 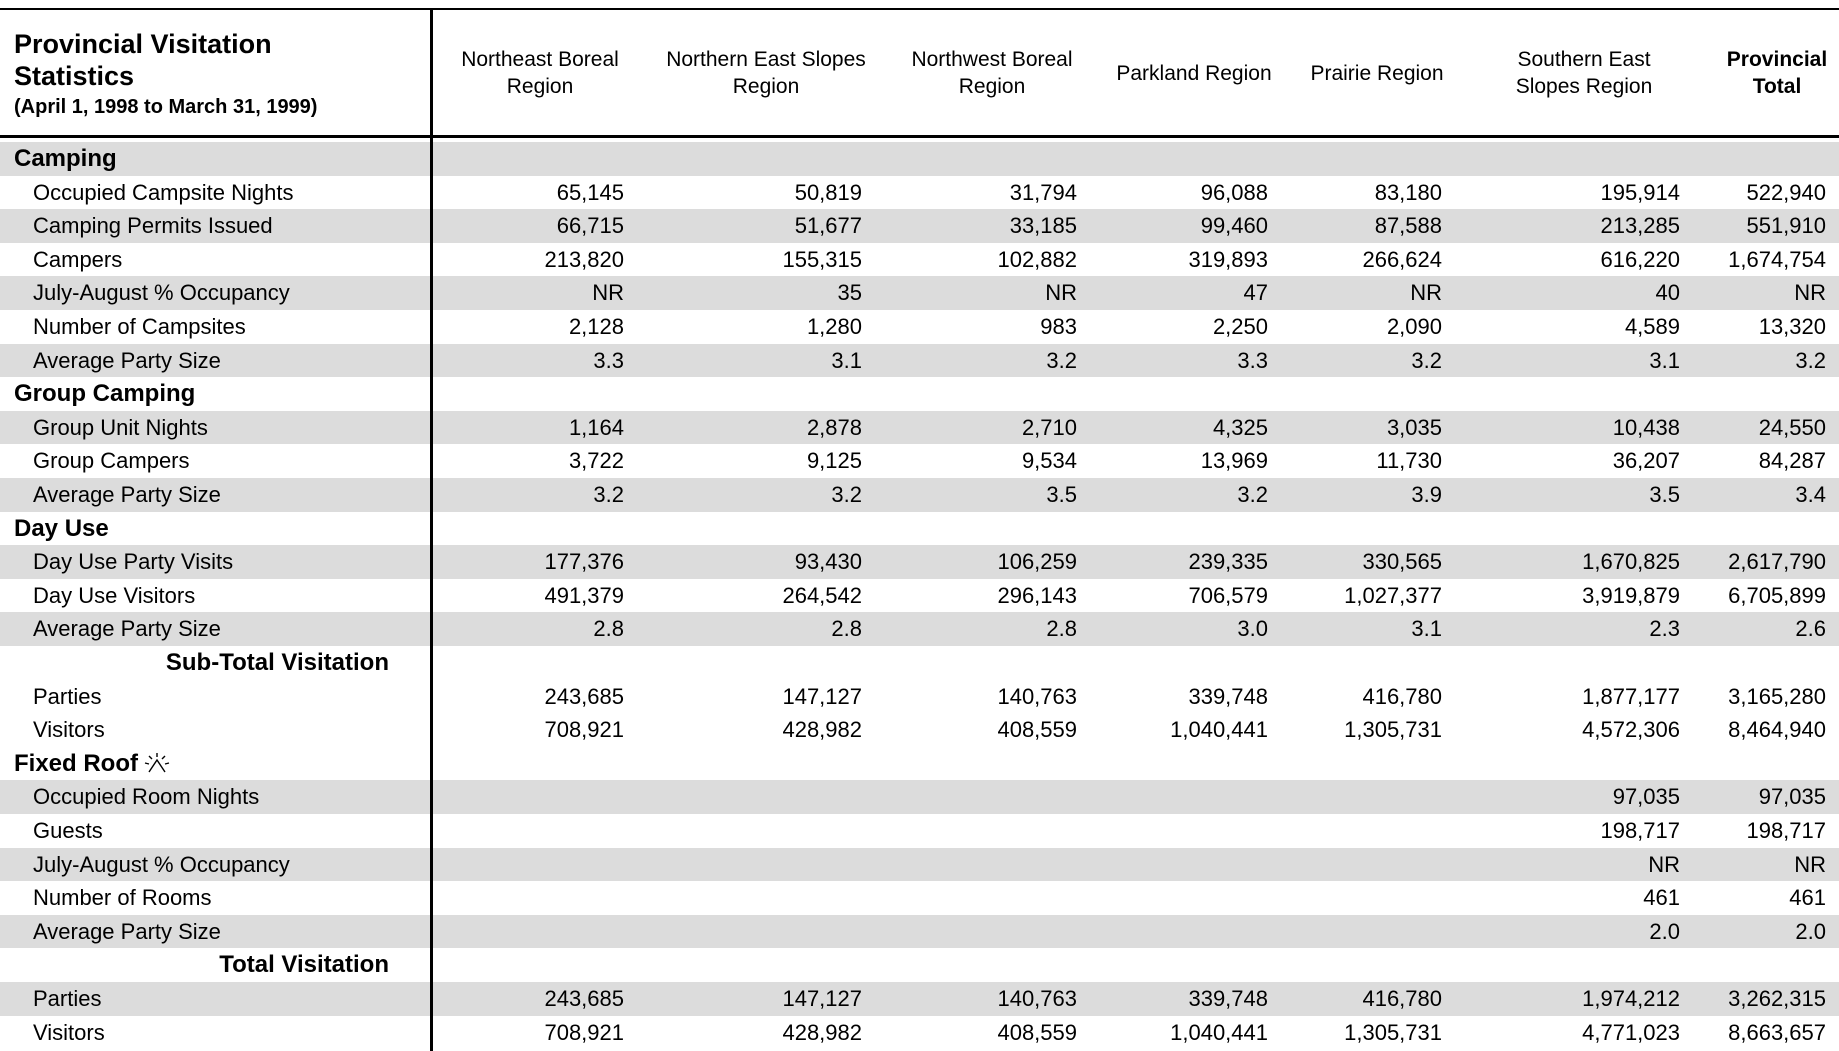 I want to click on row-label: Camping Permits Issued, so click(x=153, y=226).